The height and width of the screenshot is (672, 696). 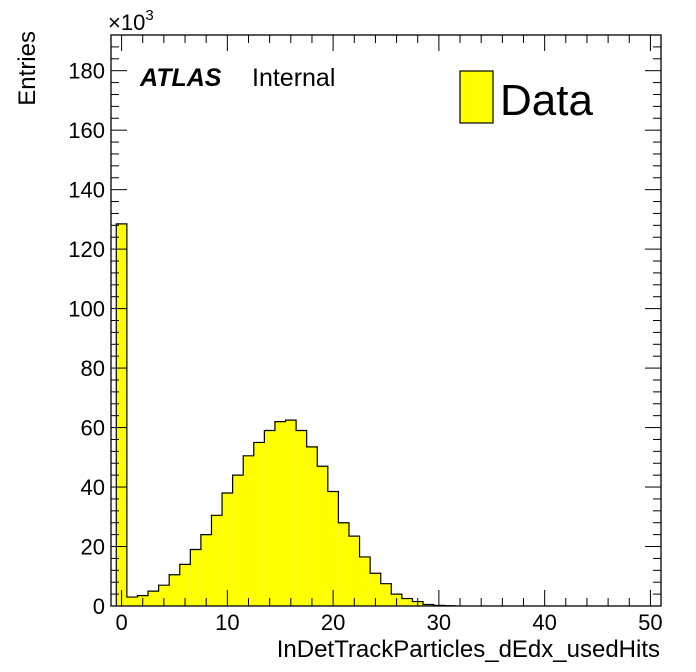 I want to click on y-tick-label: 20, so click(x=93, y=547).